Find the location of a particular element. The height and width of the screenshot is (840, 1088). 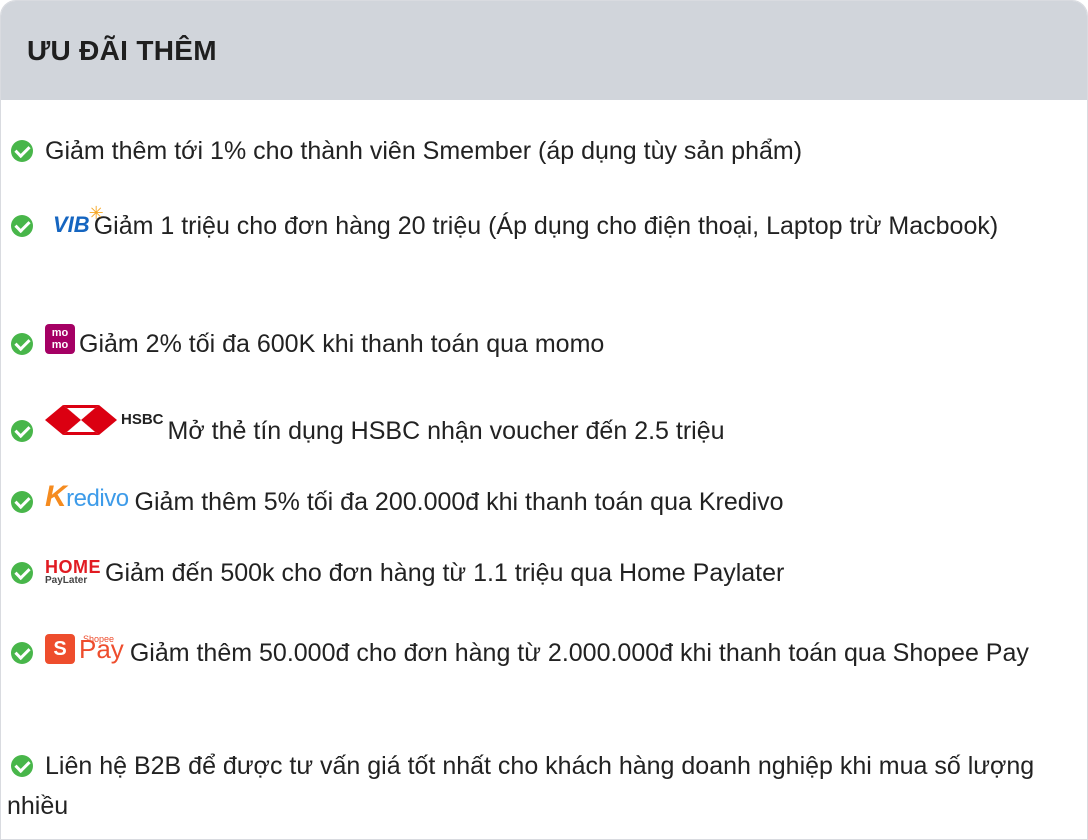

home-paylater-logo-icon: HOME PayLater is located at coordinates (73, 571).